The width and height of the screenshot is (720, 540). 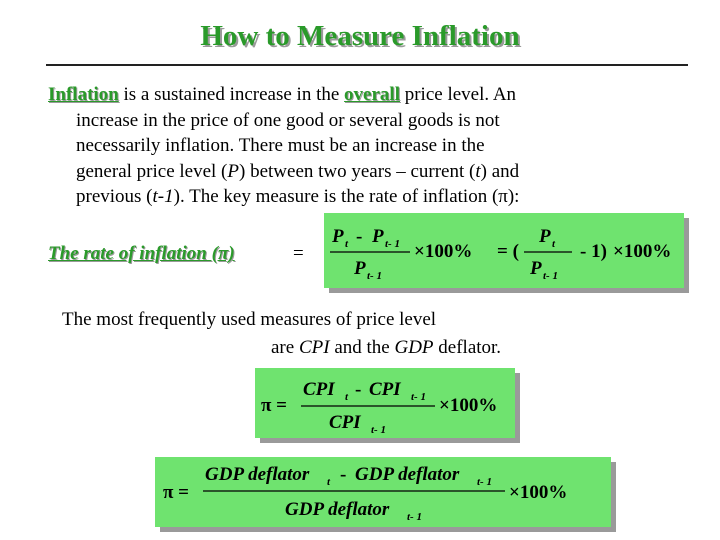 I want to click on frequent-measures-line-2: are CPI and the GDP deflator., so click(x=386, y=347).